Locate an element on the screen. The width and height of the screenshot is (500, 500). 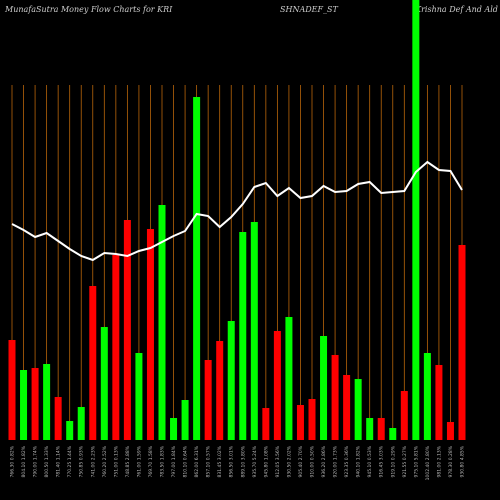
x-tick-label: 1002.40 2.80% is located at coordinates (428, 462).